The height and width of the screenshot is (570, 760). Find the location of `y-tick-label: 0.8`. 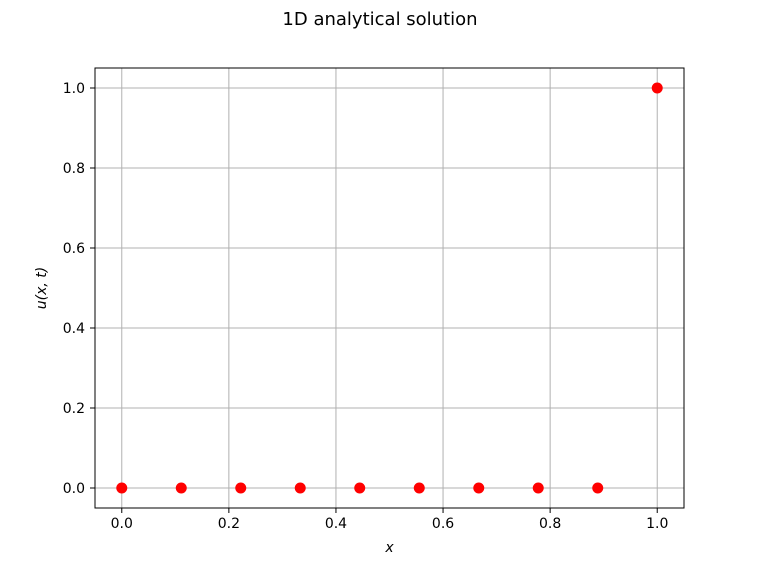

y-tick-label: 0.8 is located at coordinates (74, 169).